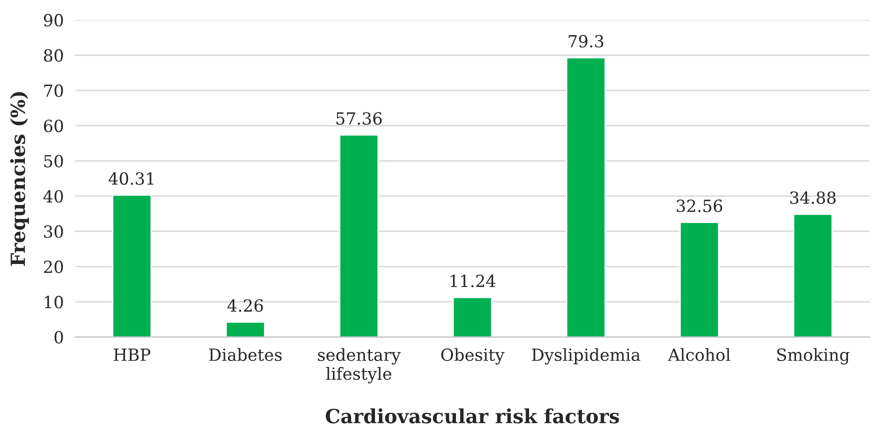 This screenshot has height=425, width=874. What do you see at coordinates (19, 179) in the screenshot?
I see `y-axis-title: Frequencies (%)` at bounding box center [19, 179].